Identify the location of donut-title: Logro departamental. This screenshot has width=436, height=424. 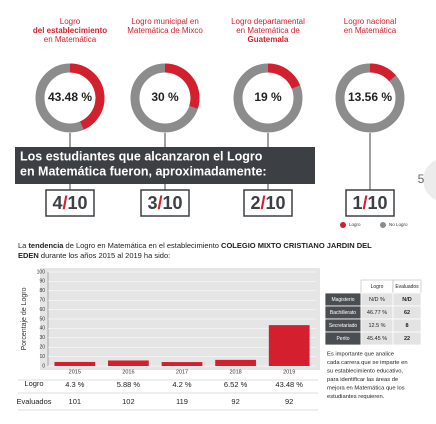
(268, 21).